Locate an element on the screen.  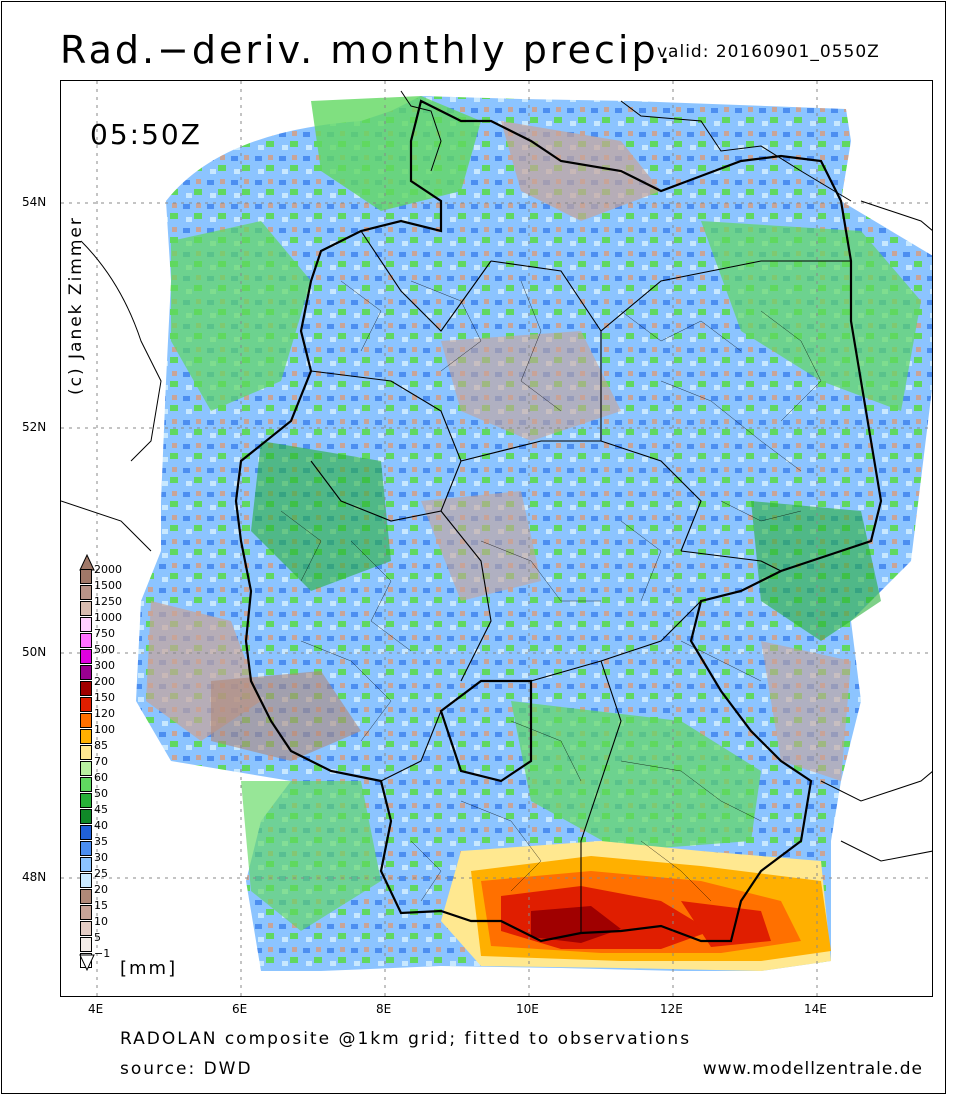
legend-label: 70 is located at coordinates (101, 761).